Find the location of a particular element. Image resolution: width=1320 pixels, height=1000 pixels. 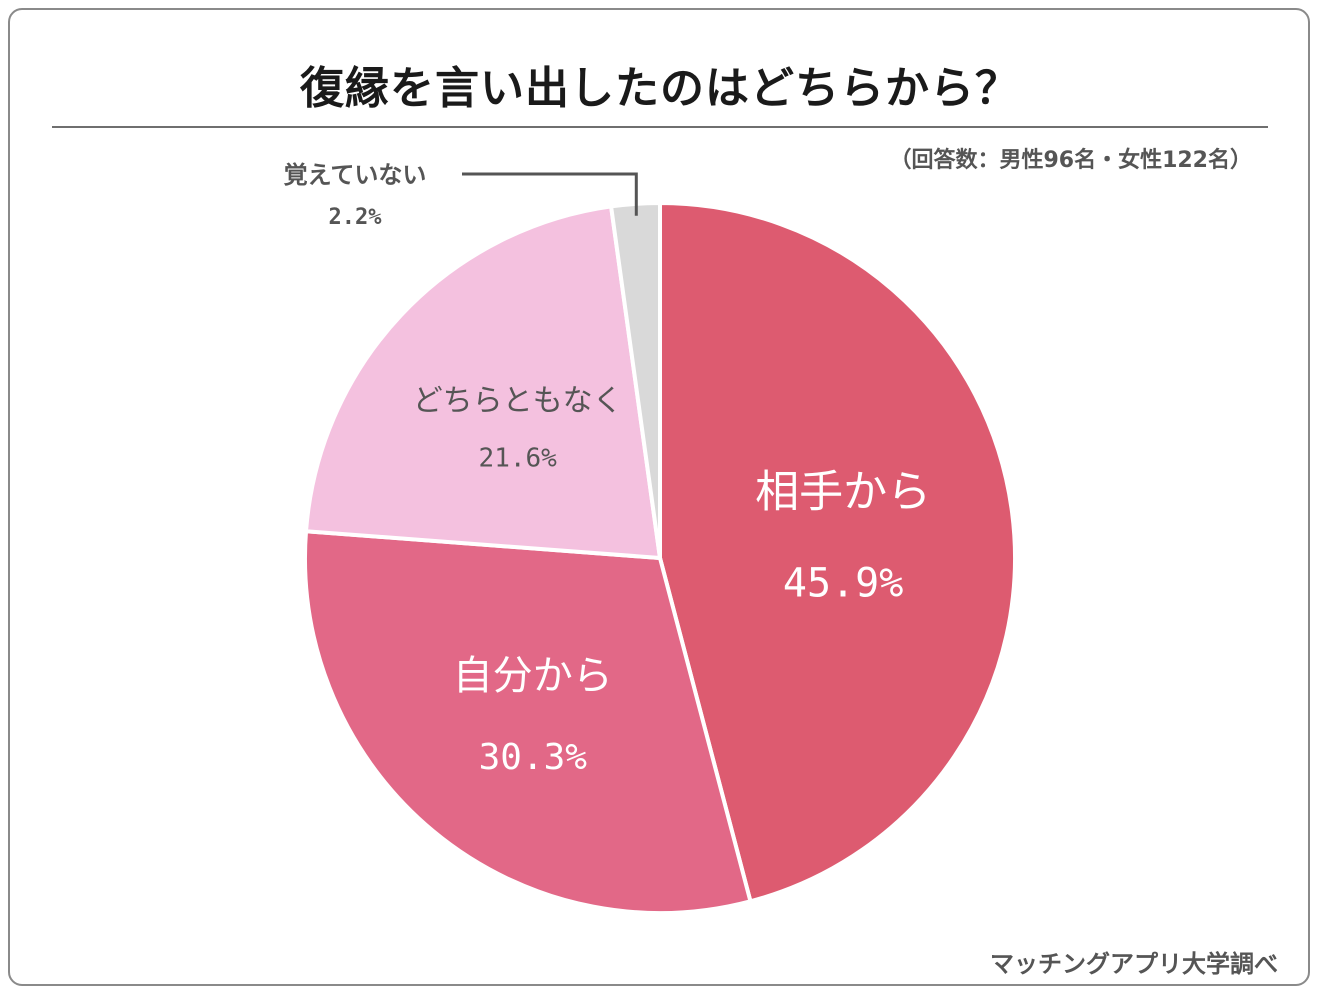

slice-value-label: 30.3% is located at coordinates (533, 757).